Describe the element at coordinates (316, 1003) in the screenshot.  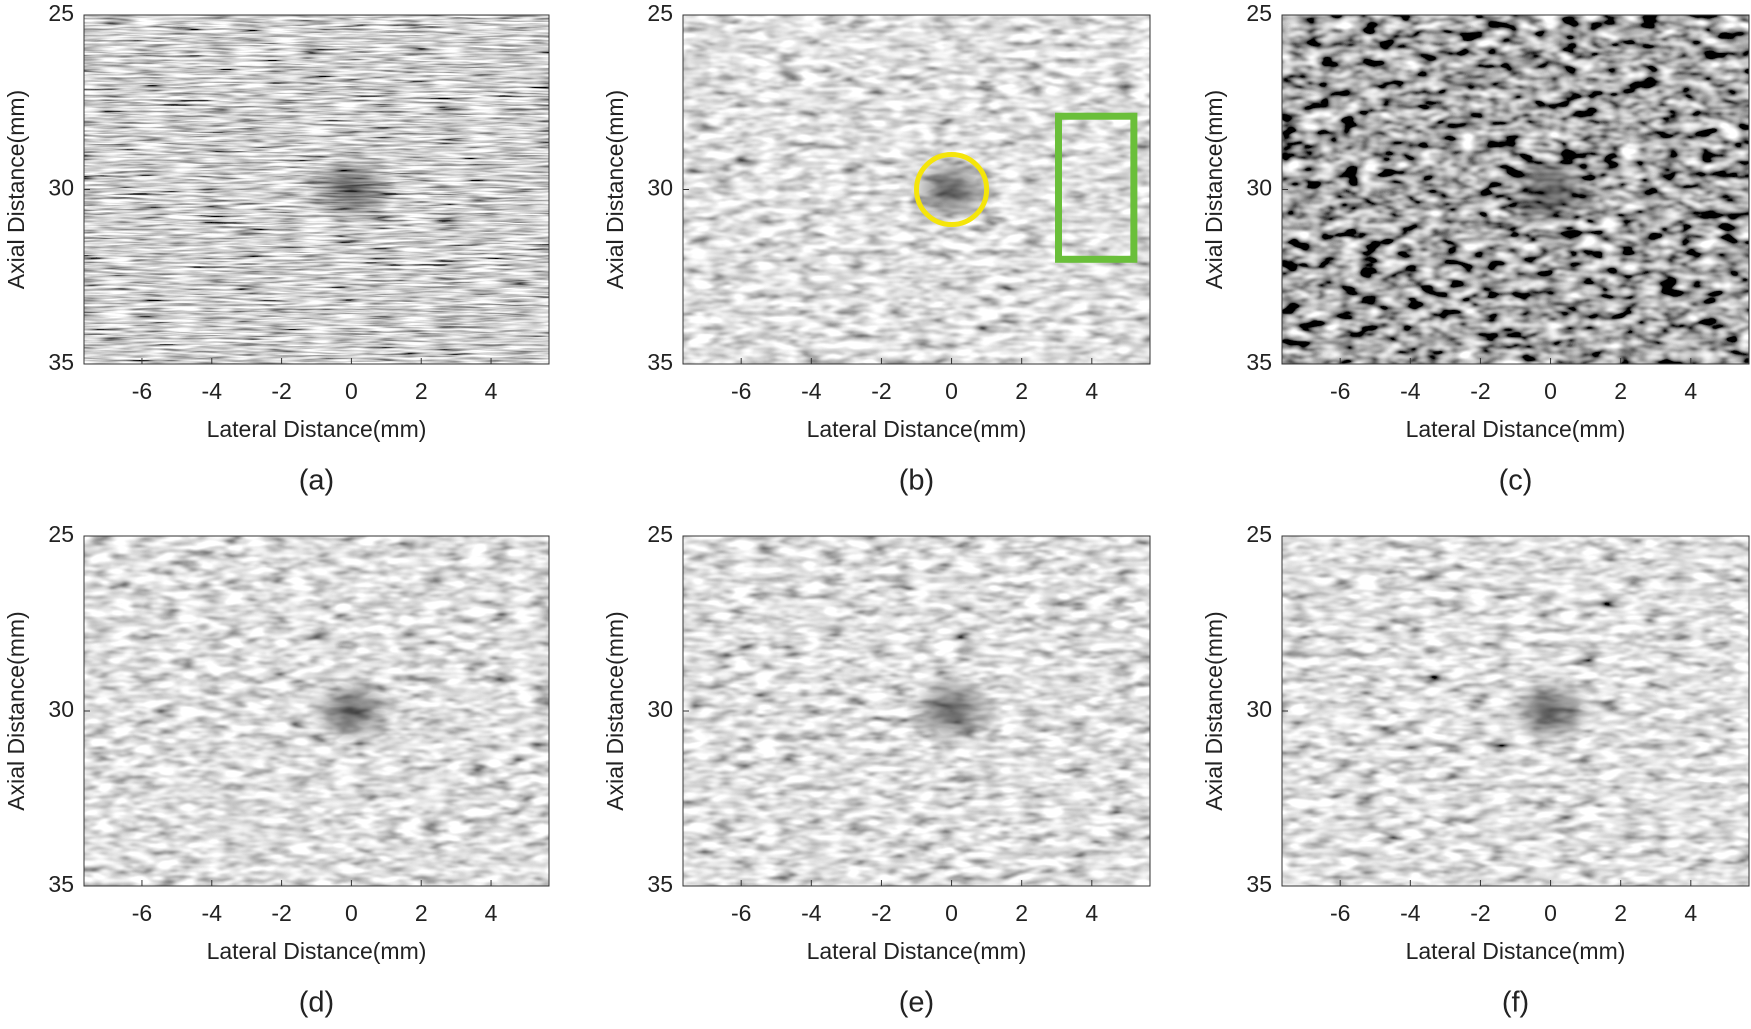
I see `panel-caption: (d)` at that location.